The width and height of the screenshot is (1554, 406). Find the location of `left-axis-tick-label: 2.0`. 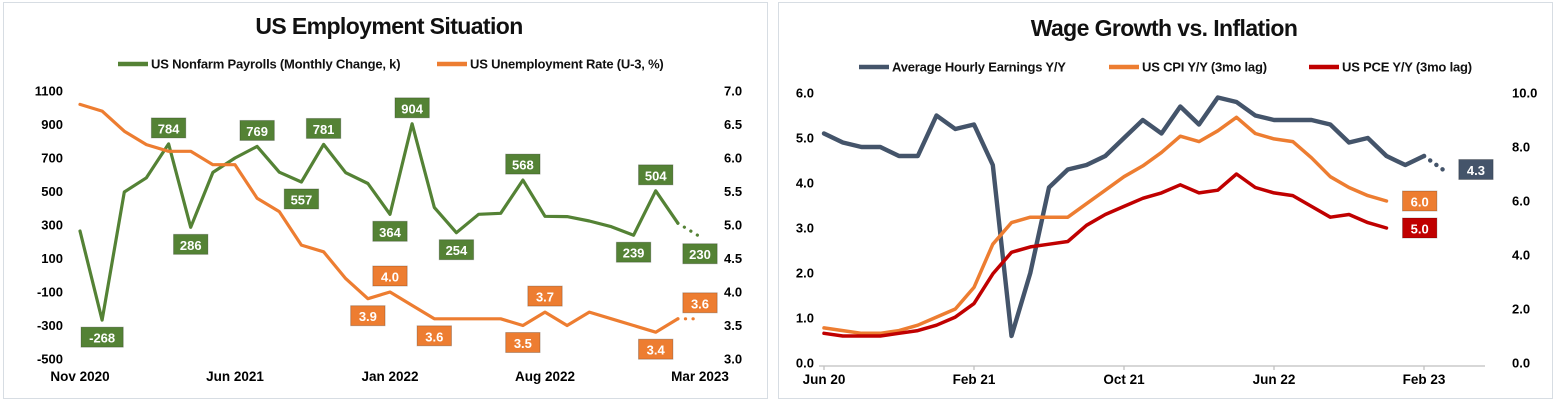

left-axis-tick-label: 2.0 is located at coordinates (805, 273).